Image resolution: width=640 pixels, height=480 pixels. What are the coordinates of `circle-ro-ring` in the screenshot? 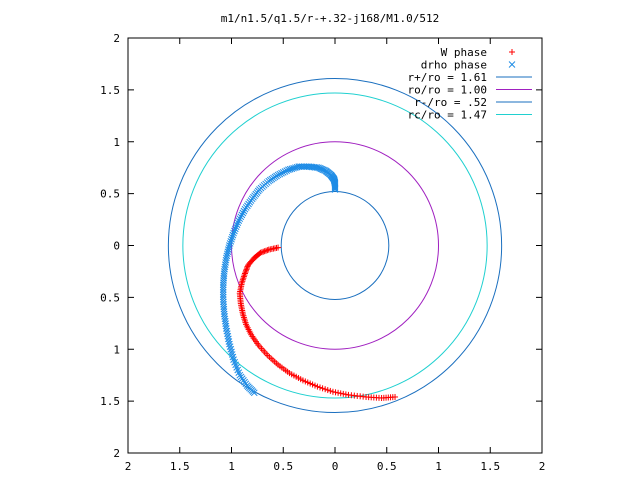 It's located at (335, 245).